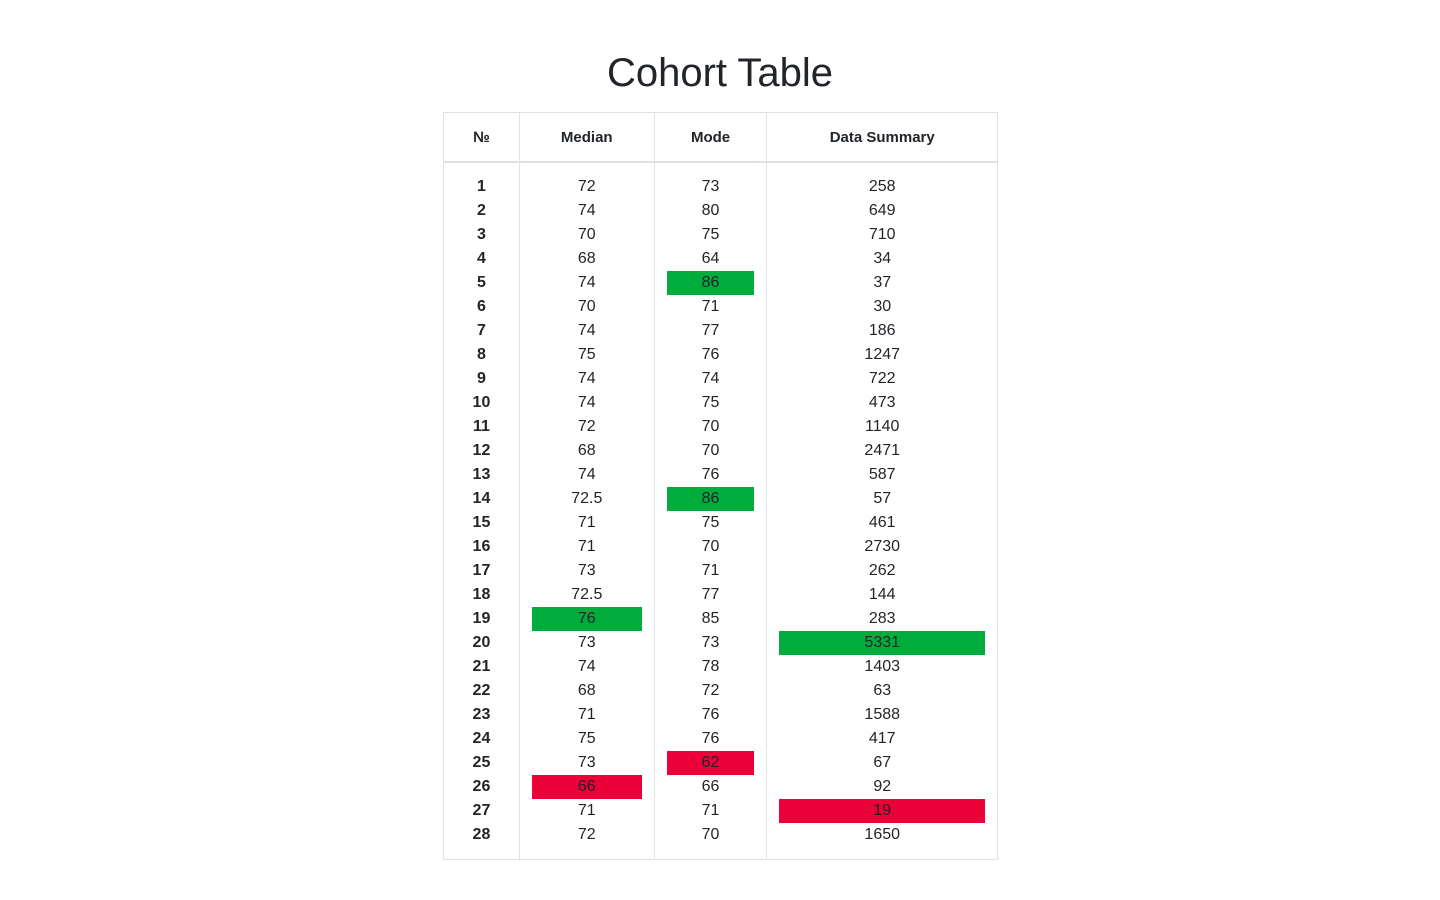 This screenshot has height=900, width=1440. I want to click on spacer-row, so click(720, 853).